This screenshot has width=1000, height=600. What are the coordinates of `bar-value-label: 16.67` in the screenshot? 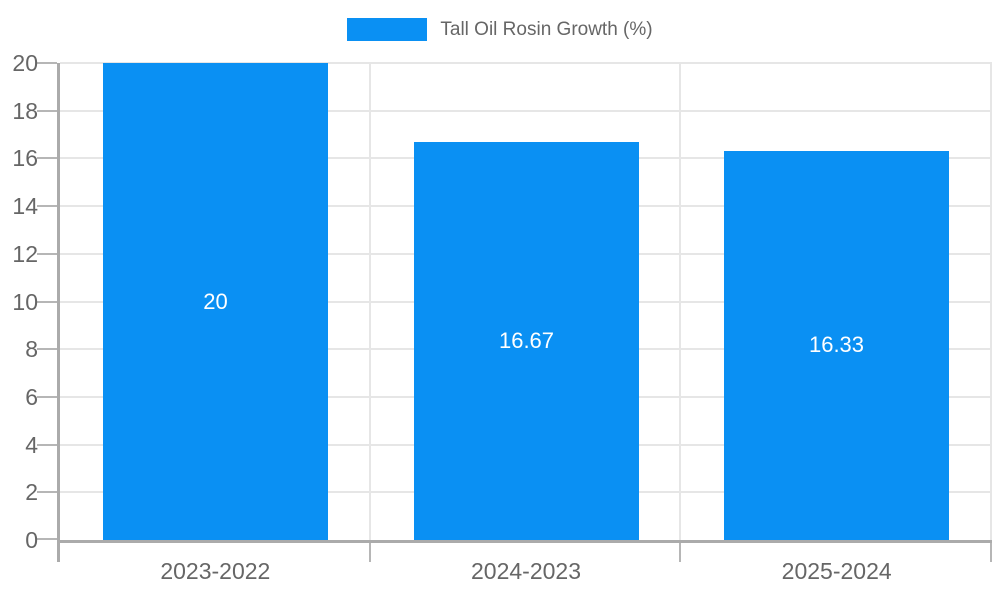 It's located at (526, 341).